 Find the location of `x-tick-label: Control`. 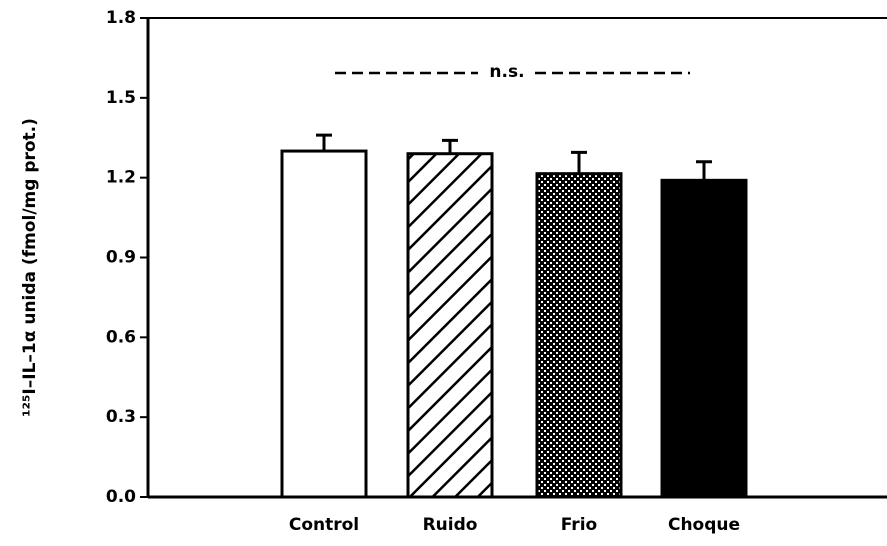

x-tick-label: Control is located at coordinates (324, 525).